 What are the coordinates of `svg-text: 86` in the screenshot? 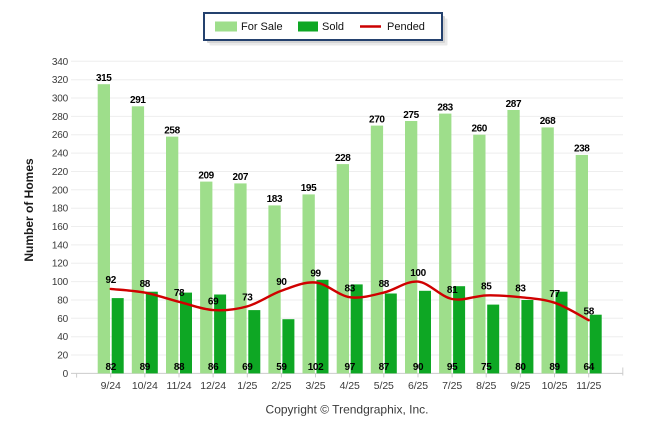 It's located at (213, 367).